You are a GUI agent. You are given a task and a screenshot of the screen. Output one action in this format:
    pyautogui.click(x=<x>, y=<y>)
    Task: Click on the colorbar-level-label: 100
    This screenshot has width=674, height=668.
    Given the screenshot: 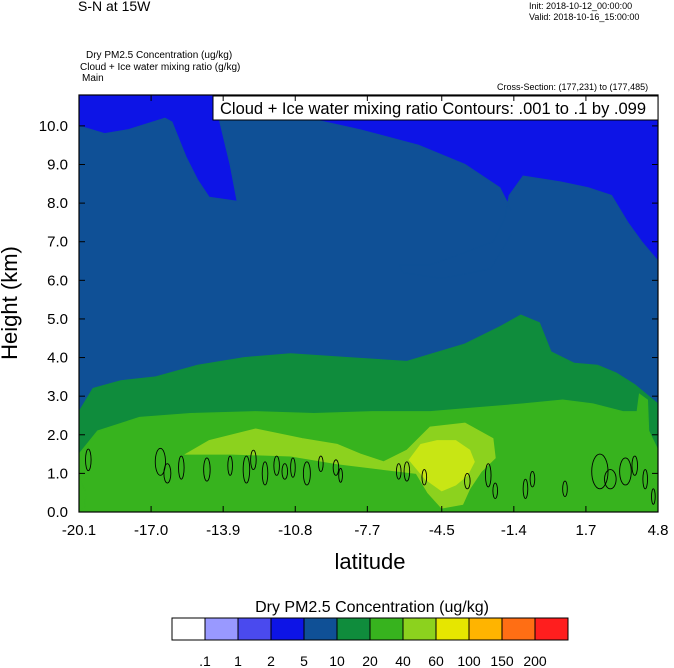 What is the action you would take?
    pyautogui.click(x=469, y=660)
    